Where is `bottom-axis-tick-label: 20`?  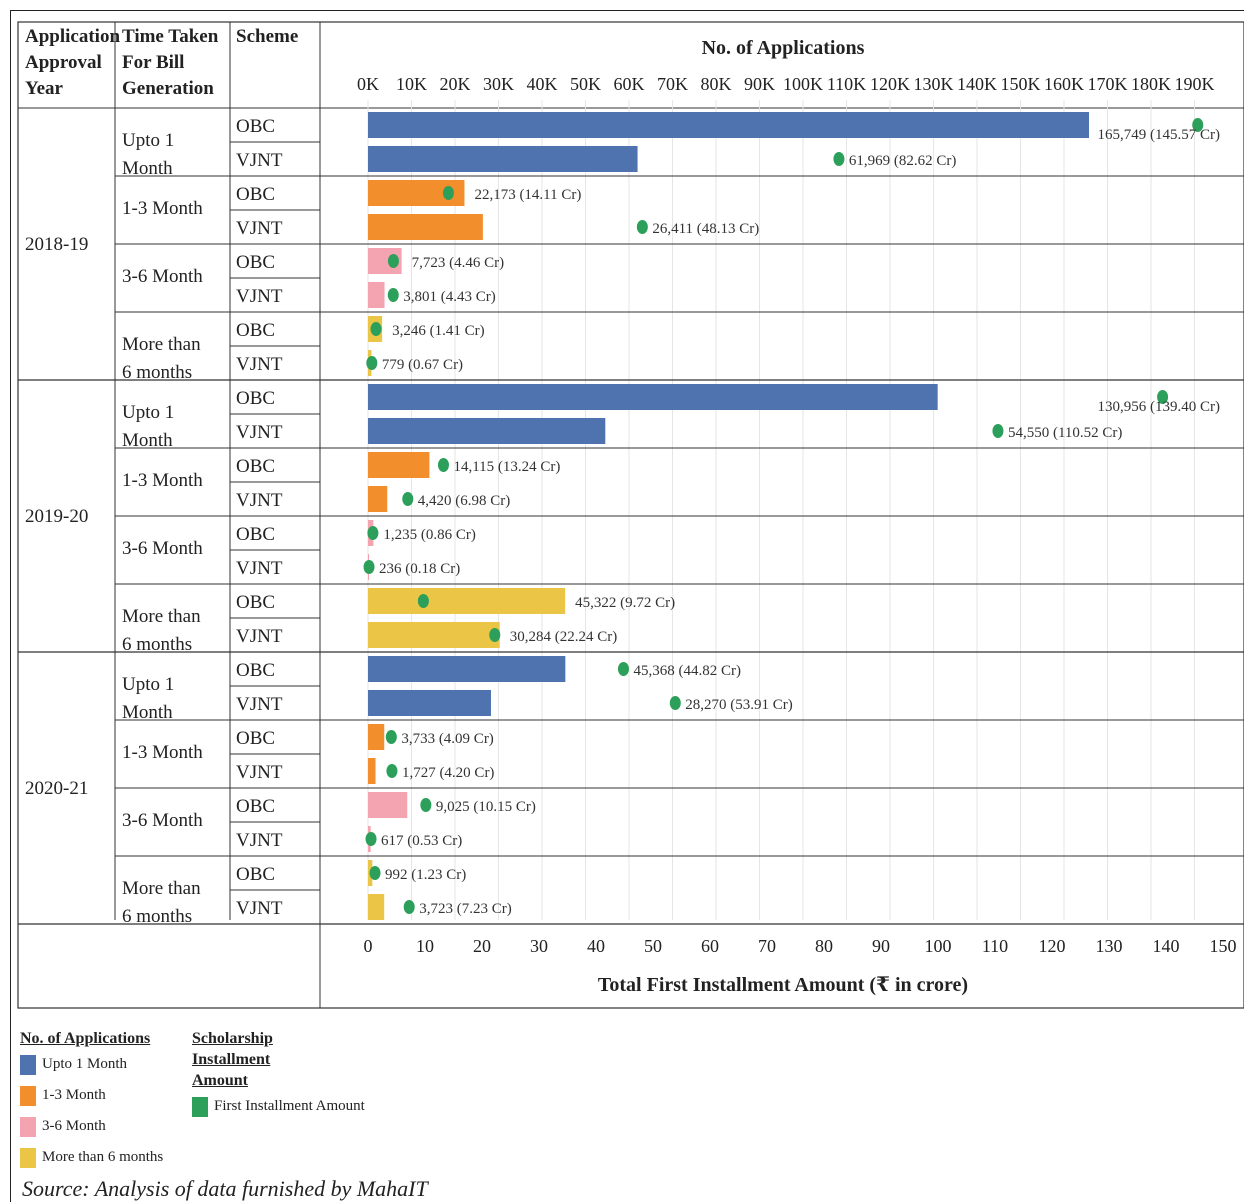 bottom-axis-tick-label: 20 is located at coordinates (482, 946).